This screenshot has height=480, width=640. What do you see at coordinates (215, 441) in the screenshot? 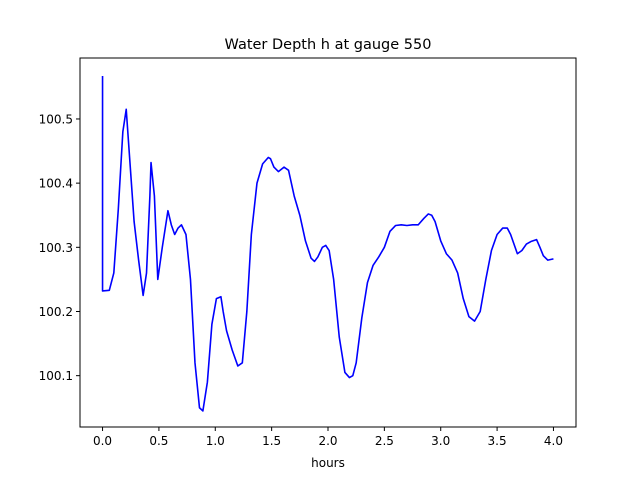
I see `x-tick-label: 1.0` at bounding box center [215, 441].